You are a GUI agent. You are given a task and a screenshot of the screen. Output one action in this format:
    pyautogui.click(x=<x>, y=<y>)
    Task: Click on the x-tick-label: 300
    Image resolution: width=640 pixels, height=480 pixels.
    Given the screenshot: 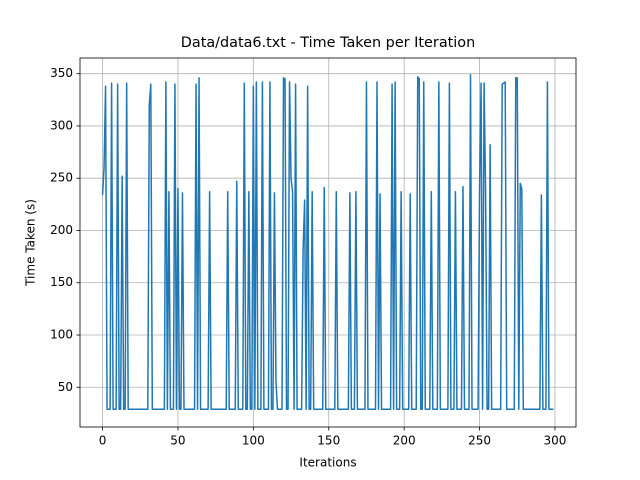 What is the action you would take?
    pyautogui.click(x=555, y=441)
    